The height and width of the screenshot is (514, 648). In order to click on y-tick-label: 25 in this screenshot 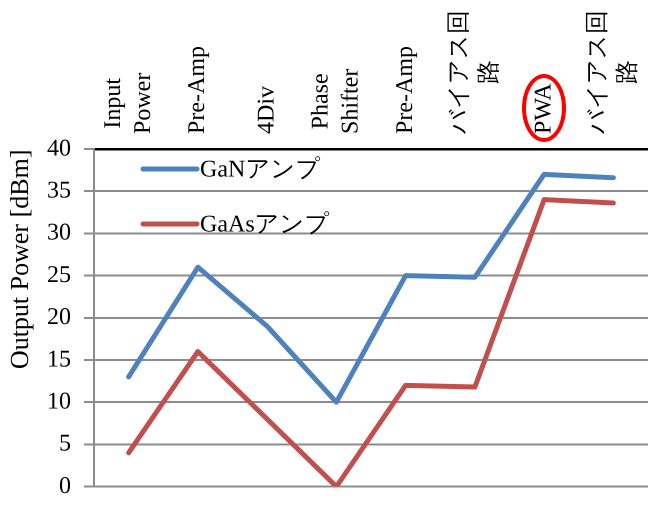, I will do `click(59, 275)`.